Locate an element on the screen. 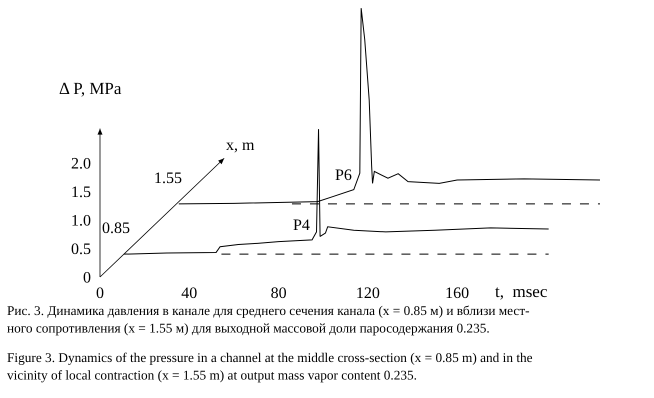  annotation: 1.55 is located at coordinates (168, 178).